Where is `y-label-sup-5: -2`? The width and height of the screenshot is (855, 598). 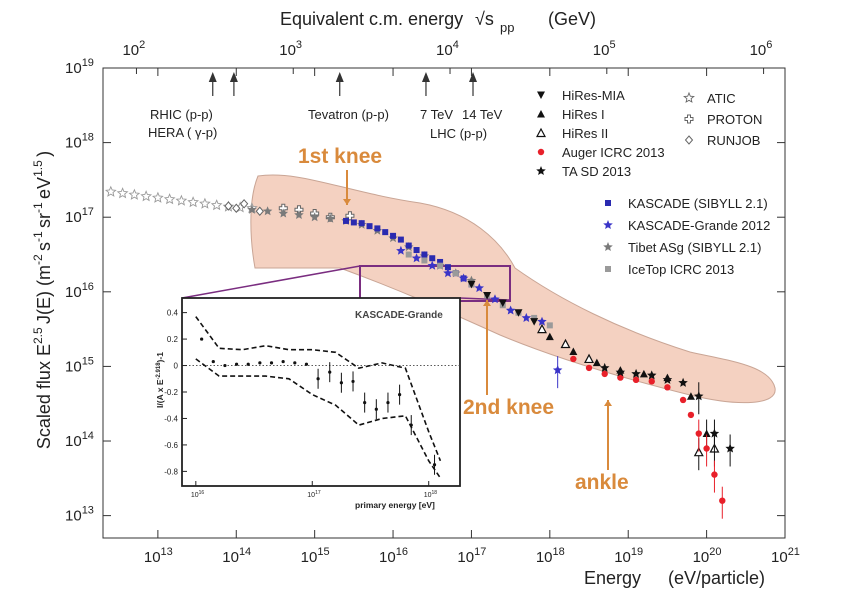 y-label-sup-5: -2 is located at coordinates (38, 259).